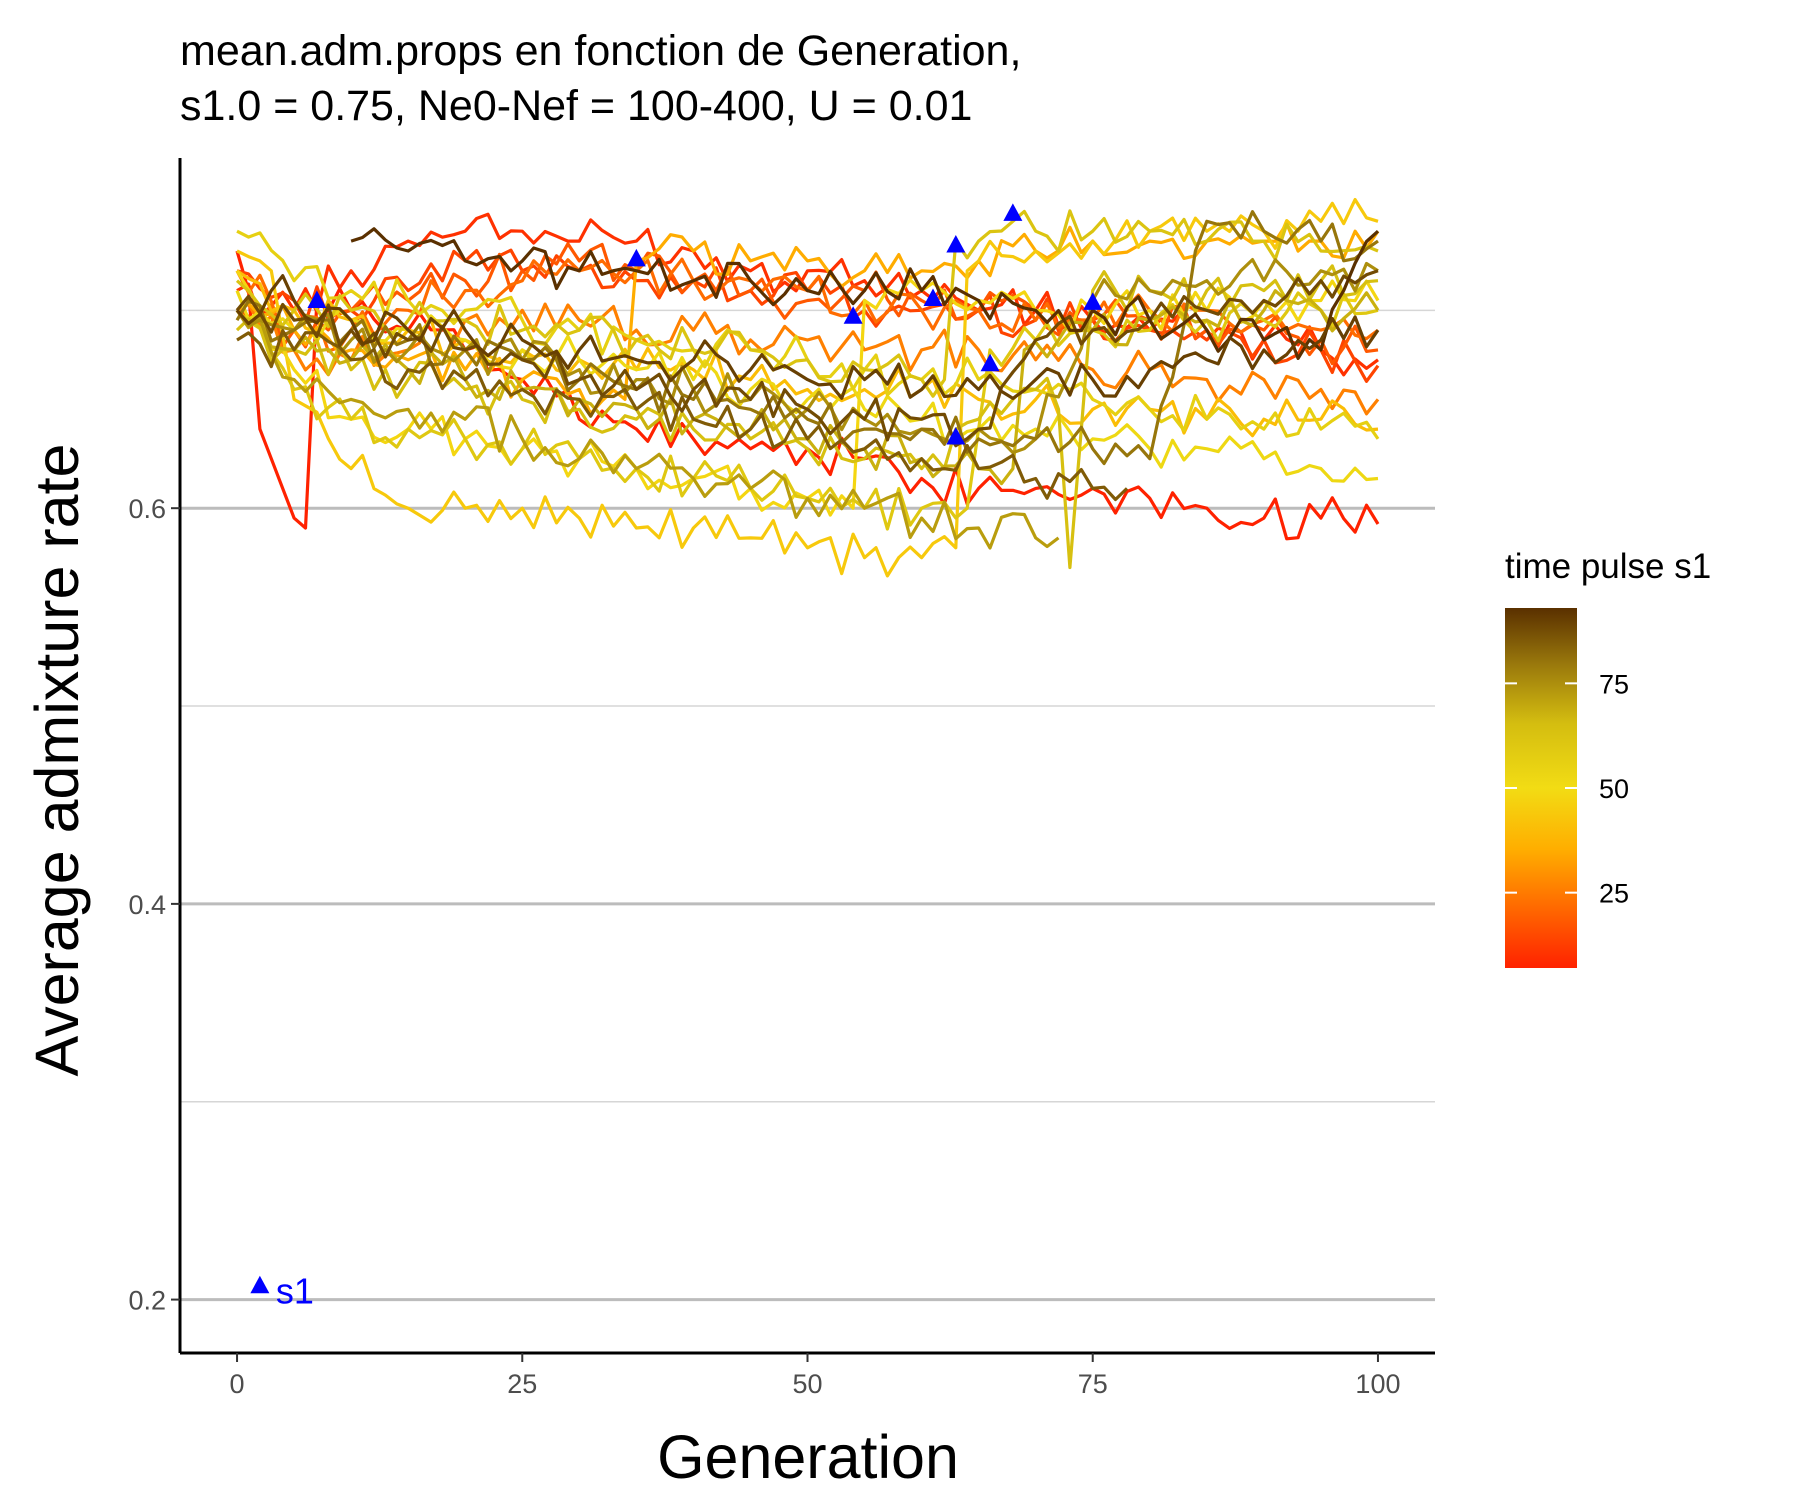  I want to click on x-tick-label-4: 100, so click(1377, 1384).